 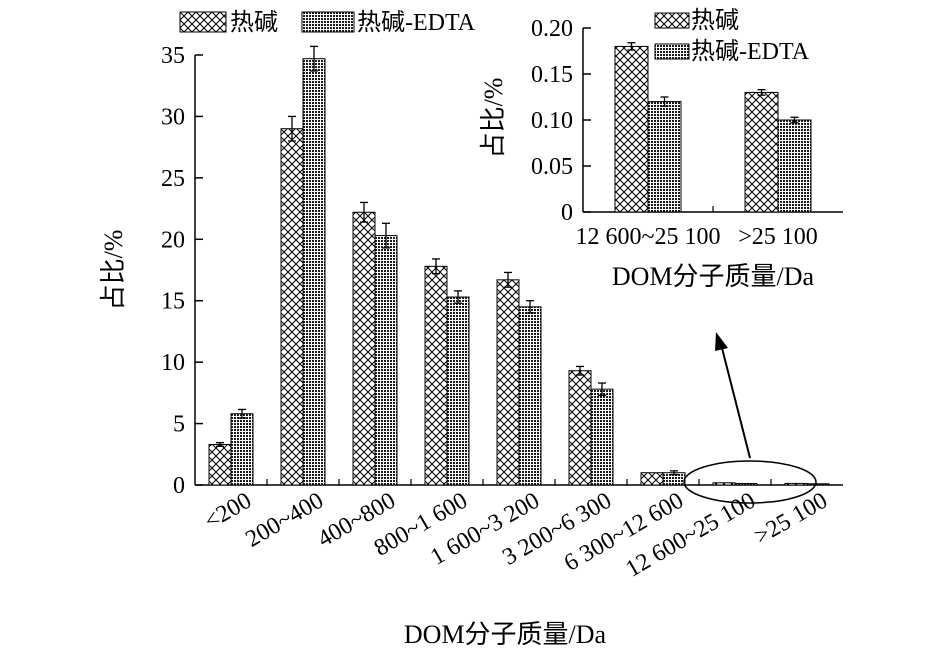 I want to click on inset-y-tick-label: 0.10, so click(x=552, y=121).